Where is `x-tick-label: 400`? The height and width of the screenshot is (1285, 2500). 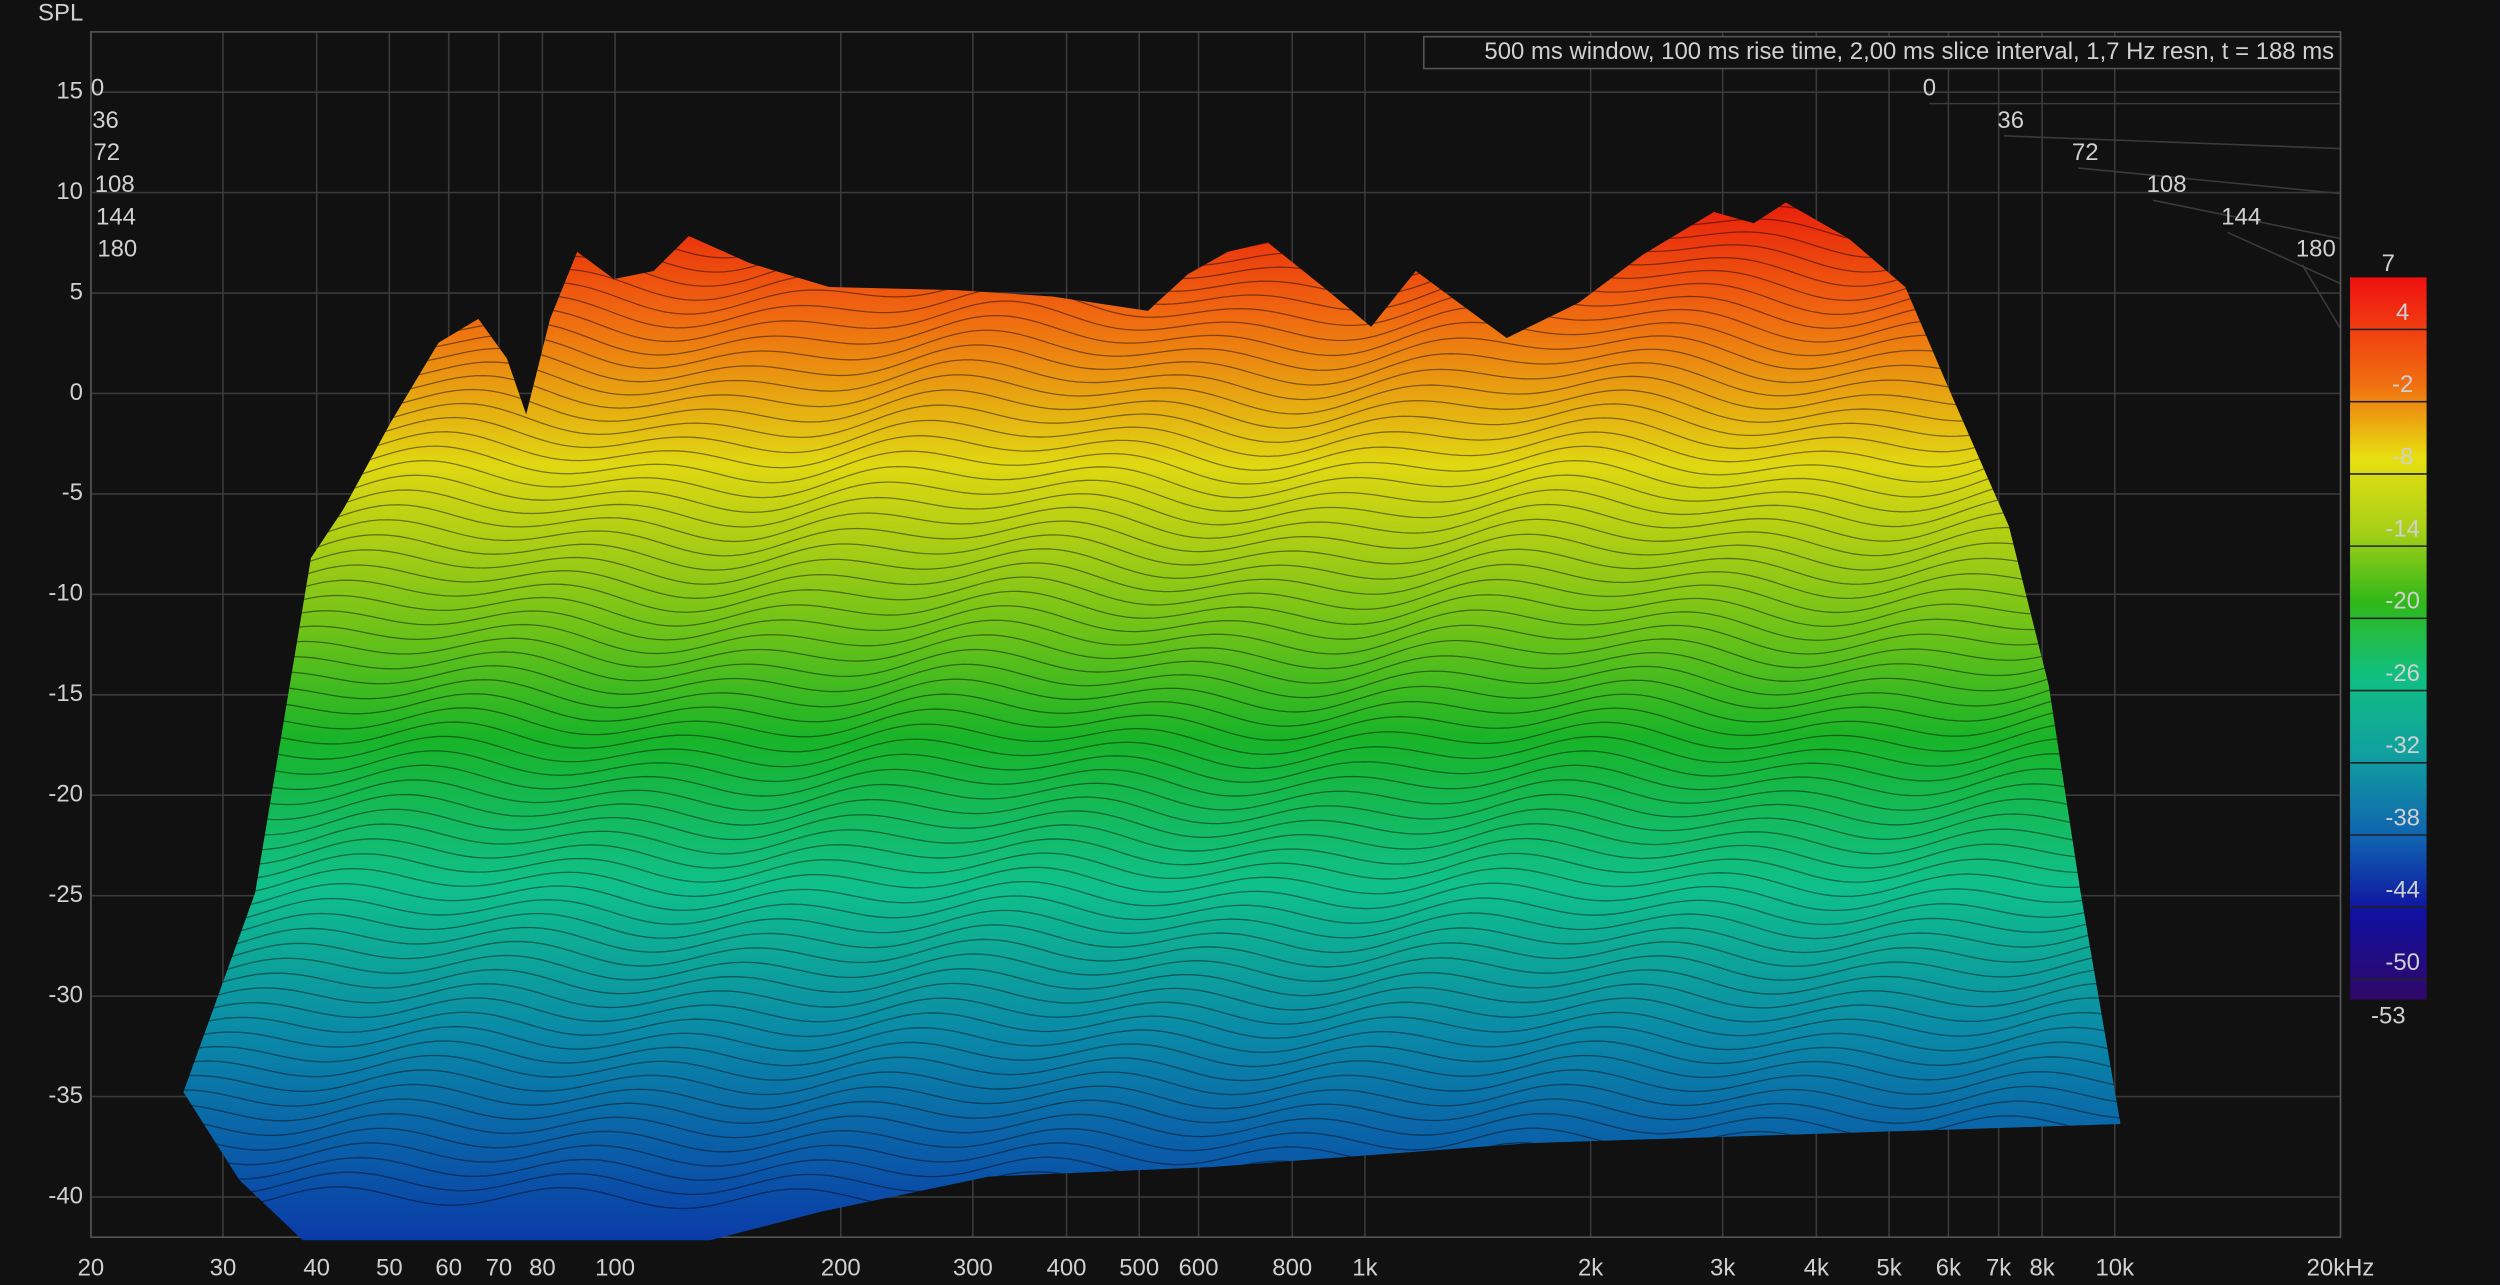 x-tick-label: 400 is located at coordinates (1067, 1267).